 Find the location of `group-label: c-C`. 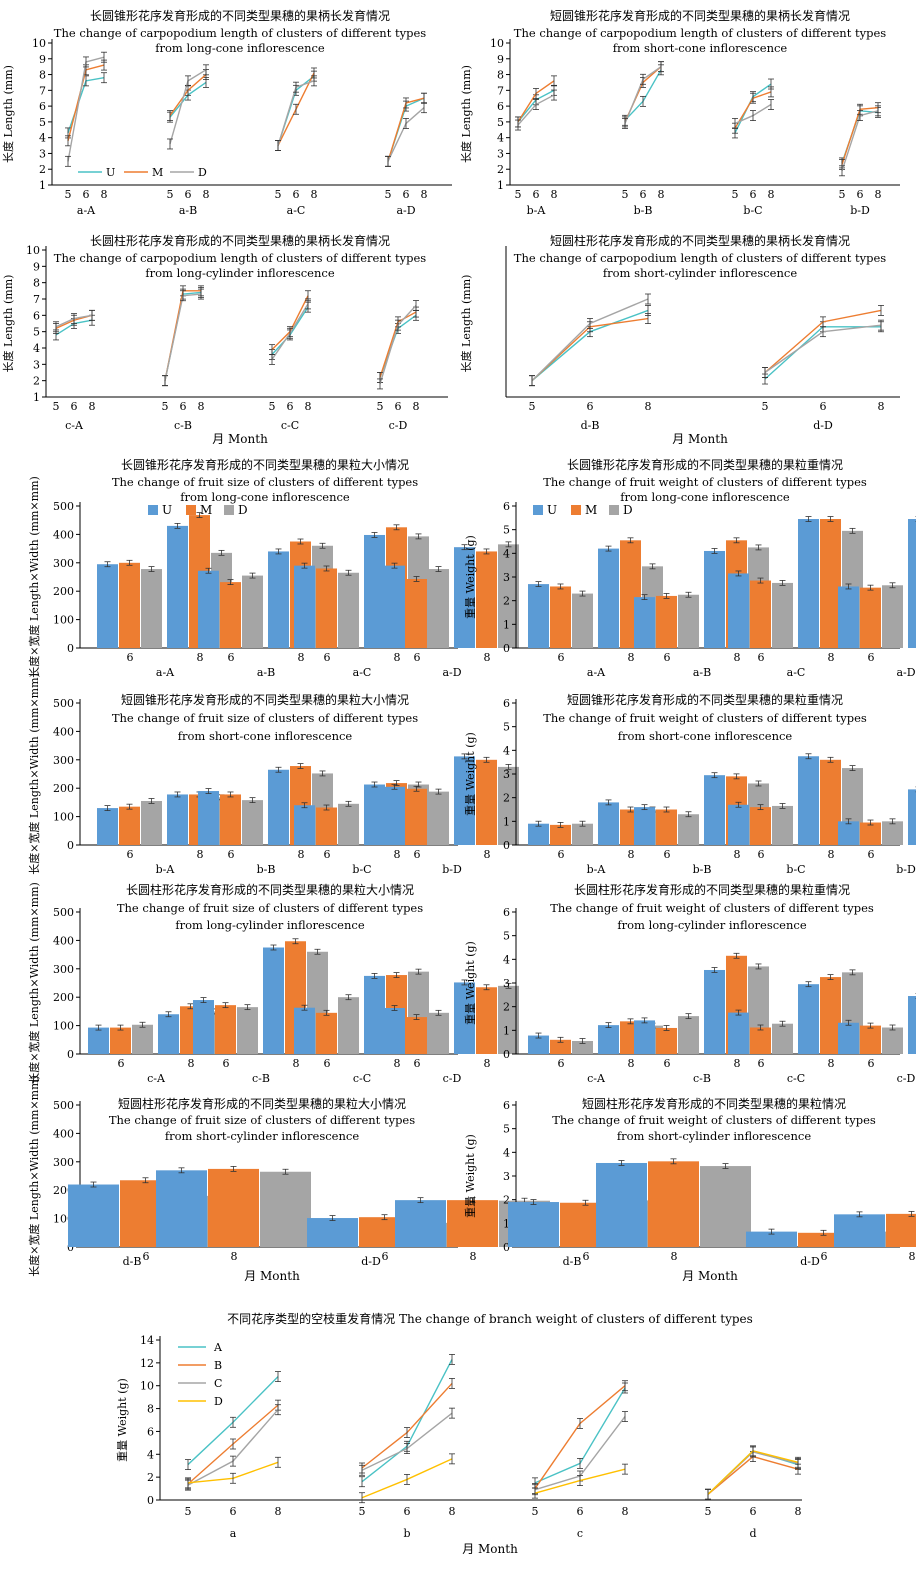

group-label: c-C is located at coordinates (290, 425).